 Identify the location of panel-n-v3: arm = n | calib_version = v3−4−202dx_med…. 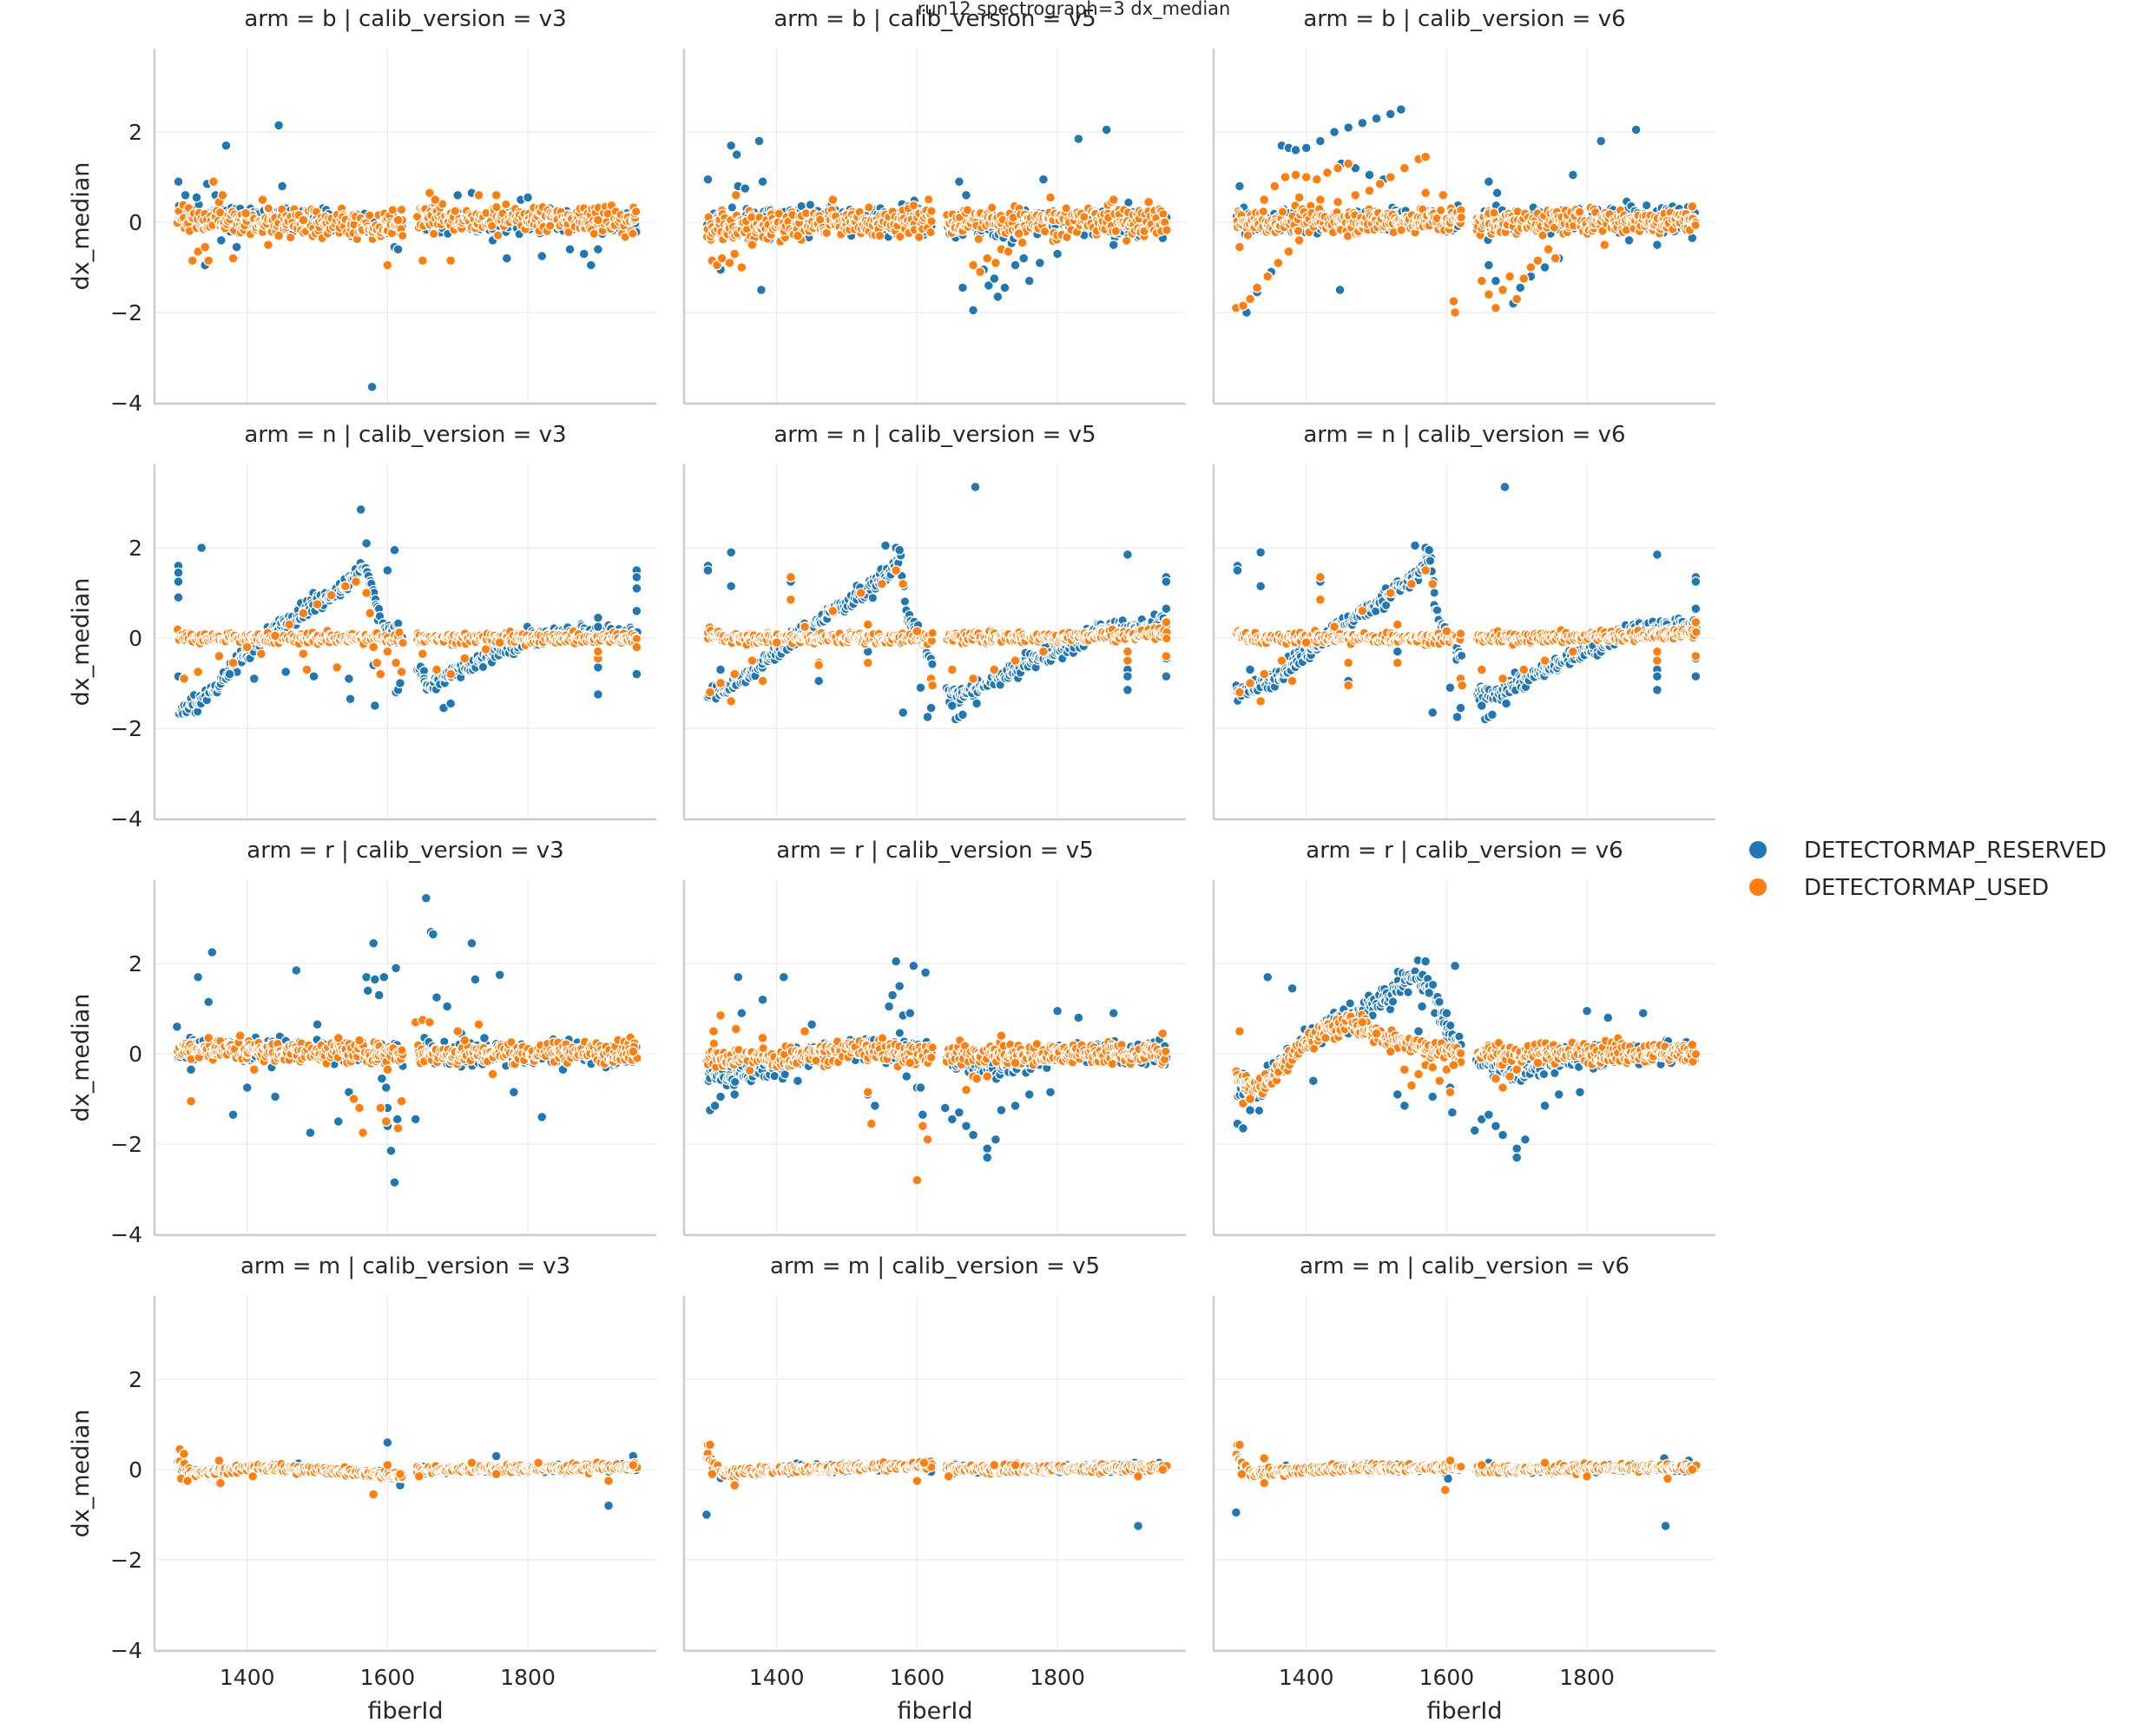
(362, 627).